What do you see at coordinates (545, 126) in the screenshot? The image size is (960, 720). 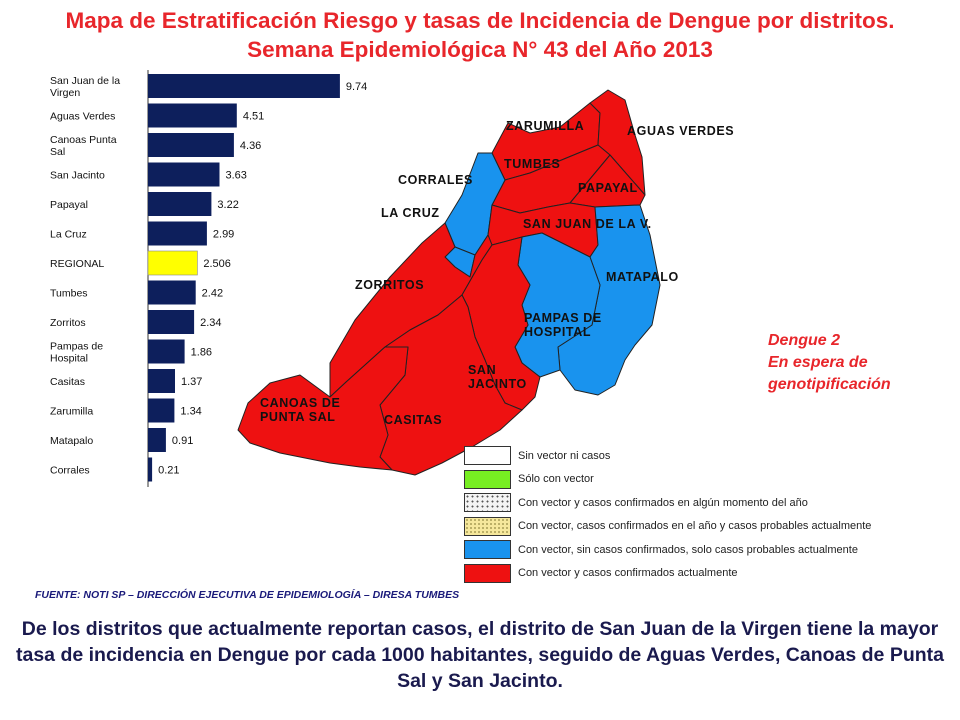 I see `map-label-zarumilla: ZARUMILLA` at bounding box center [545, 126].